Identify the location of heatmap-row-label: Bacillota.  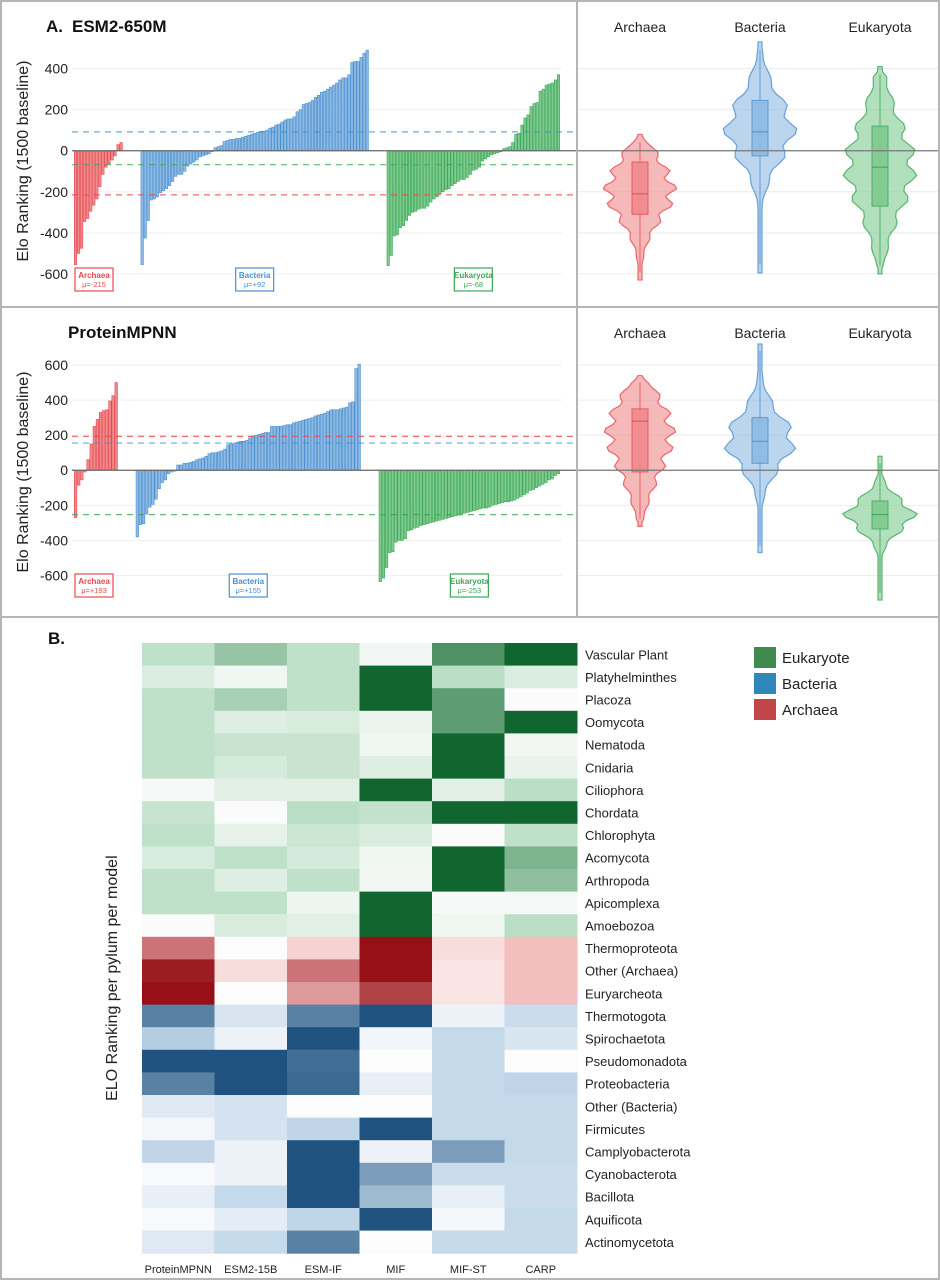
(610, 1197).